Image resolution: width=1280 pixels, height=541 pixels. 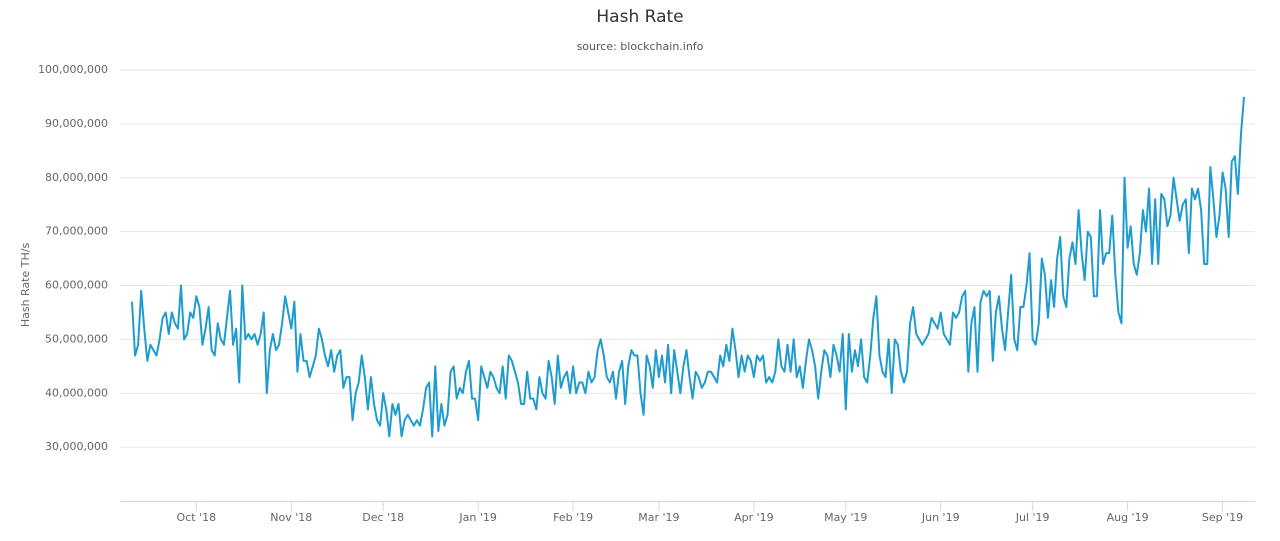 What do you see at coordinates (658, 517) in the screenshot?
I see `x-tick-label: Mar '19` at bounding box center [658, 517].